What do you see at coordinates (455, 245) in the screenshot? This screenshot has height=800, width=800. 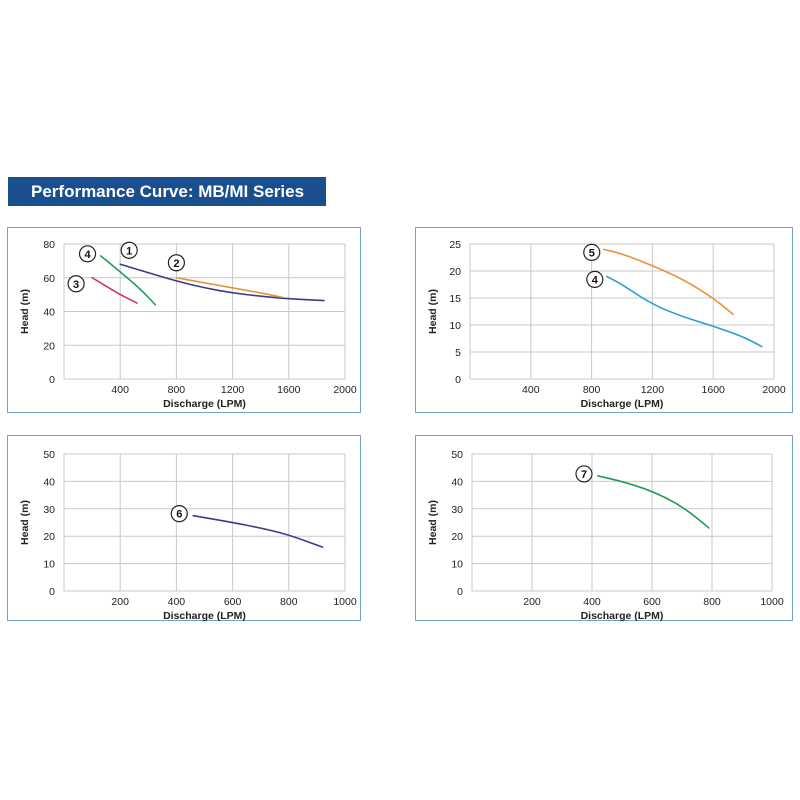 I see `y-tick-label: 25` at bounding box center [455, 245].